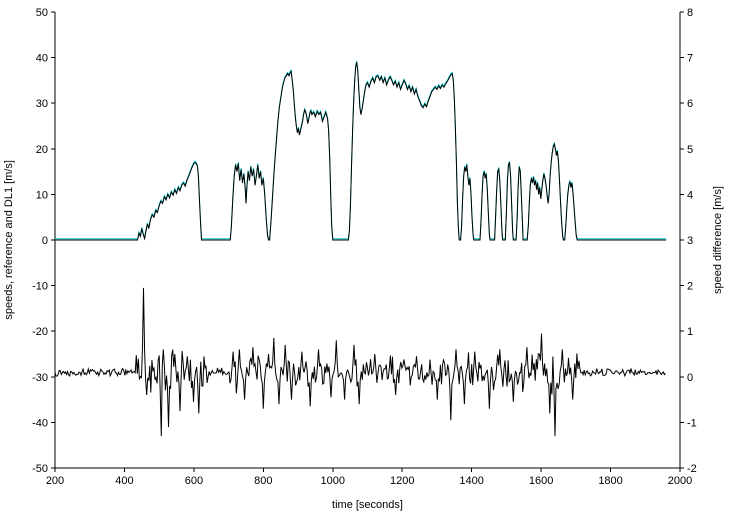  What do you see at coordinates (680, 481) in the screenshot?
I see `x-tick-label: 2000` at bounding box center [680, 481].